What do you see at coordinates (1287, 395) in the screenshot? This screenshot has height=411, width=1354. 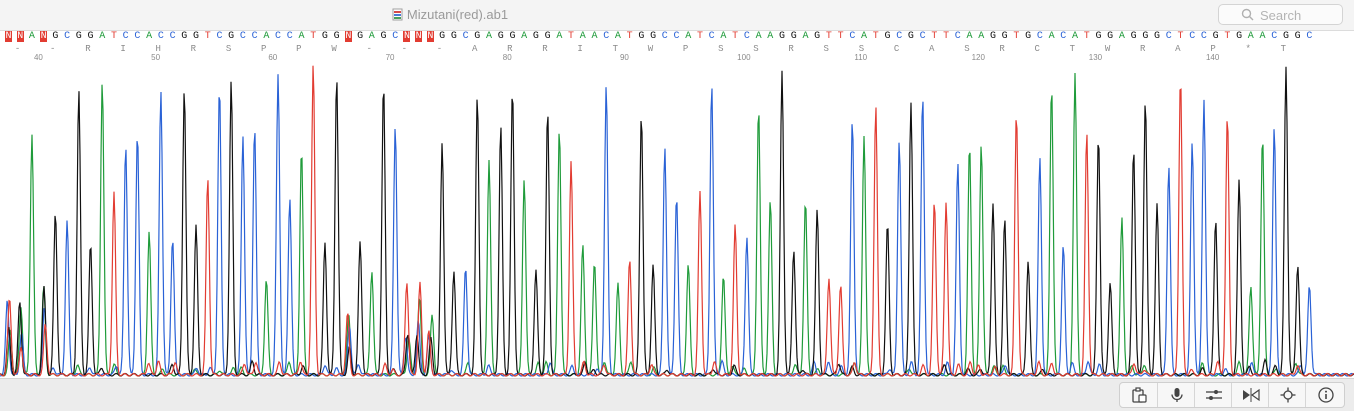 I see `target-button` at bounding box center [1287, 395].